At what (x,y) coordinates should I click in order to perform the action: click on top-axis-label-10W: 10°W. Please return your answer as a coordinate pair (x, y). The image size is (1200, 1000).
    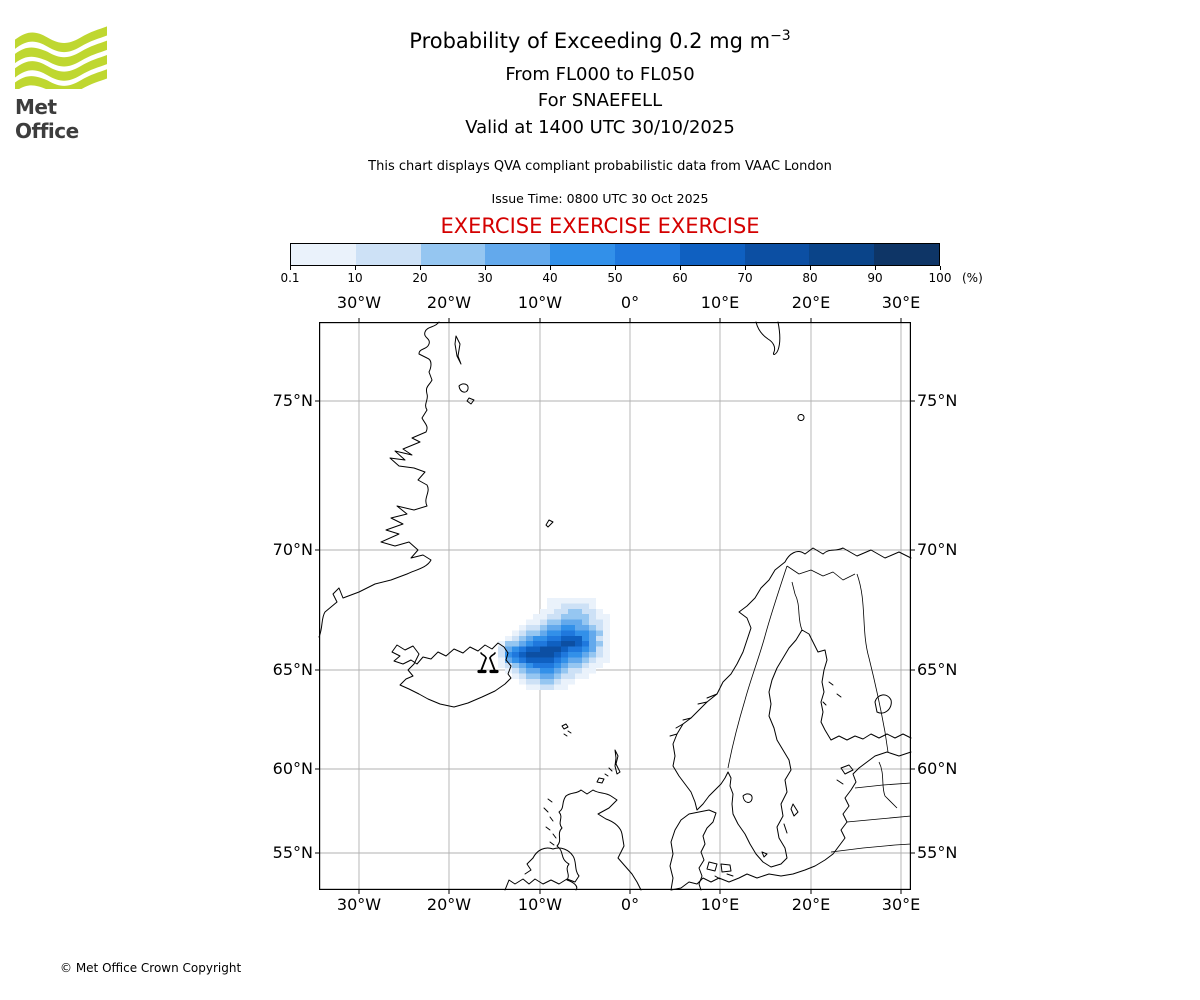
    Looking at the image, I should click on (540, 302).